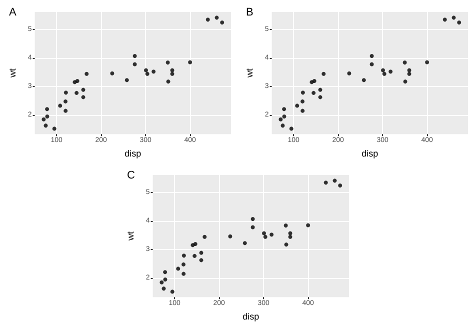 This screenshot has width=474, height=326. Describe the element at coordinates (131, 176) in the screenshot. I see `chart-title: C` at that location.